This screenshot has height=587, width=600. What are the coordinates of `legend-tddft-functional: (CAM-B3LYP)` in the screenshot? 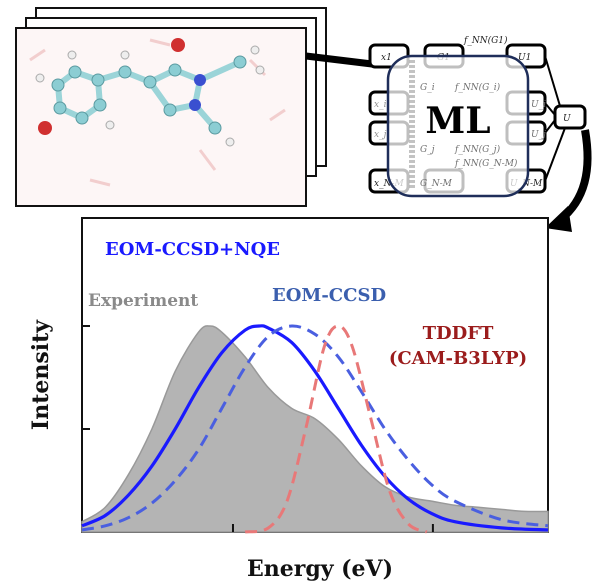 It's located at (458, 358).